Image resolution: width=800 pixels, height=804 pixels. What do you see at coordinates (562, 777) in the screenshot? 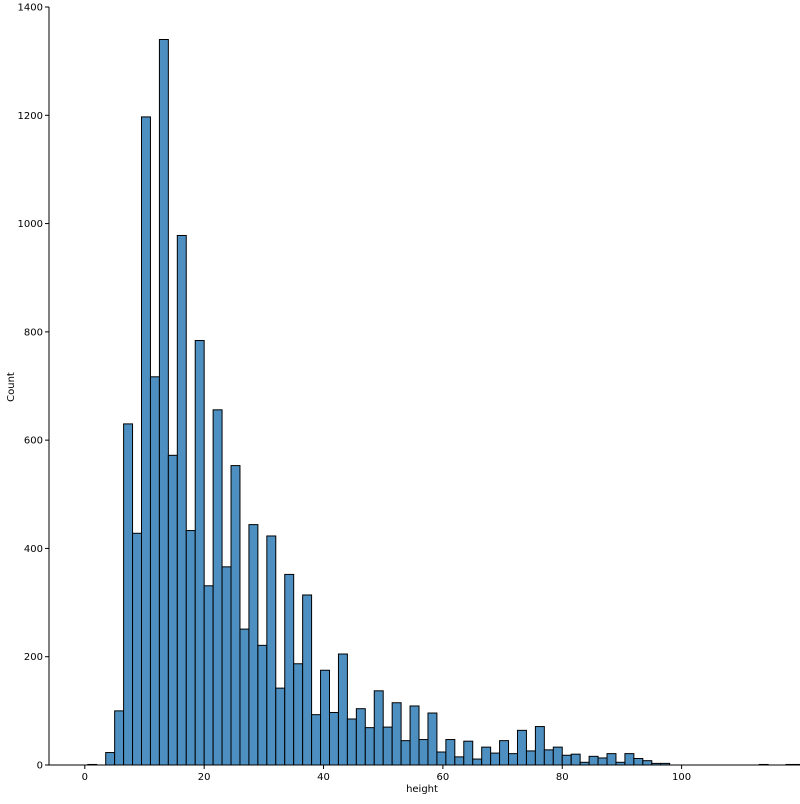
I see `x-tick-label: 80` at bounding box center [562, 777].